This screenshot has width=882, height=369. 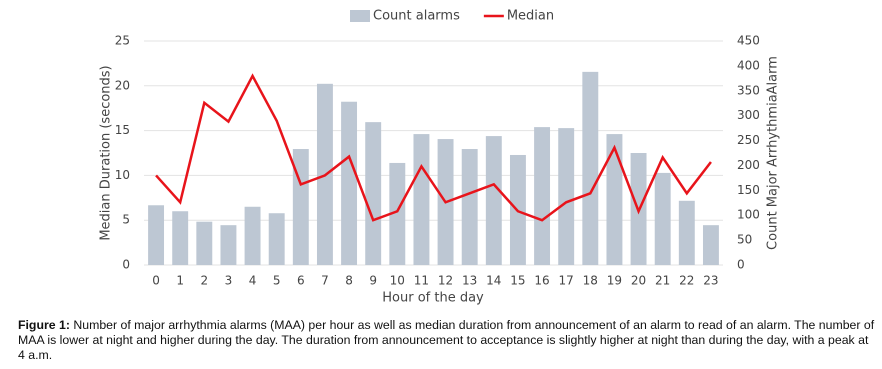 I want to click on x-tick-label: 23, so click(x=710, y=281).